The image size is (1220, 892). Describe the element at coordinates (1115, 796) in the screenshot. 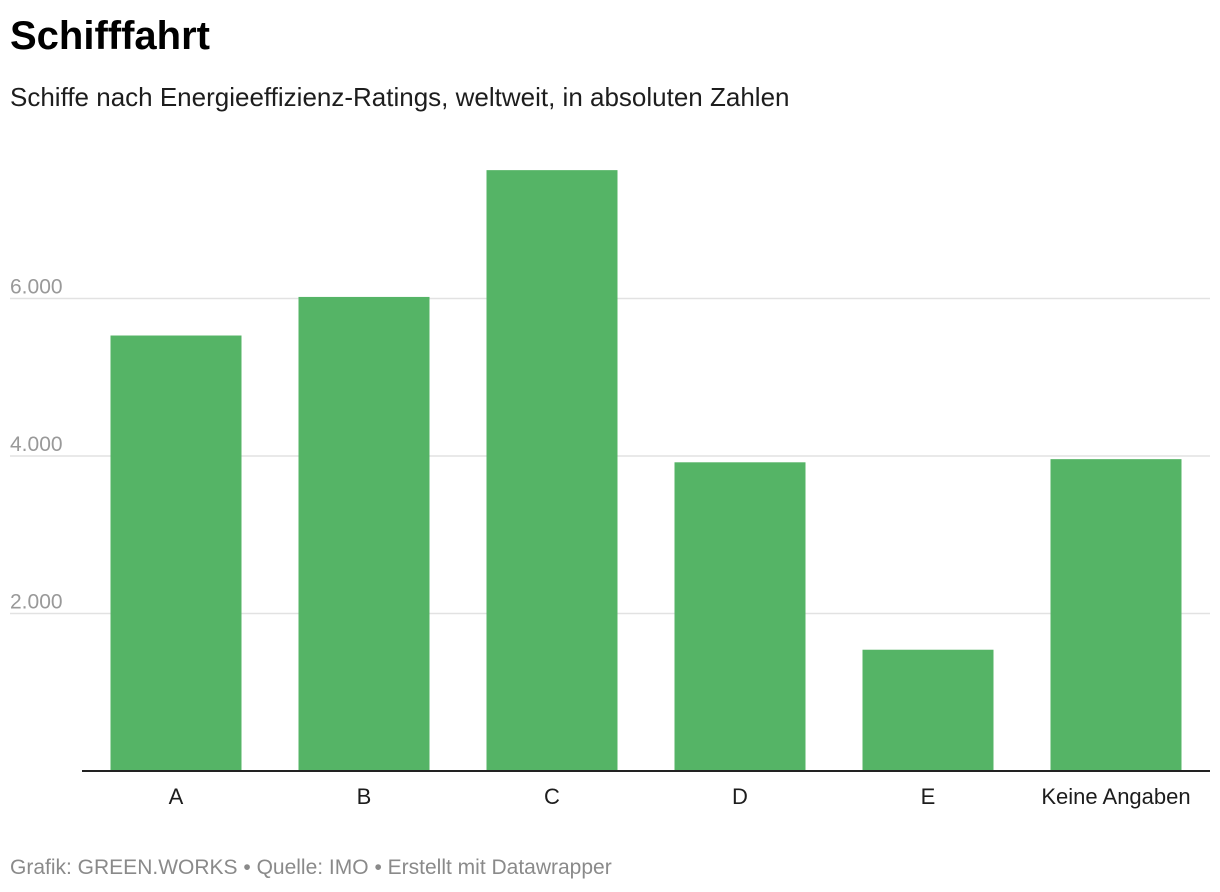

I see `x-category-label: Keine Angaben` at that location.